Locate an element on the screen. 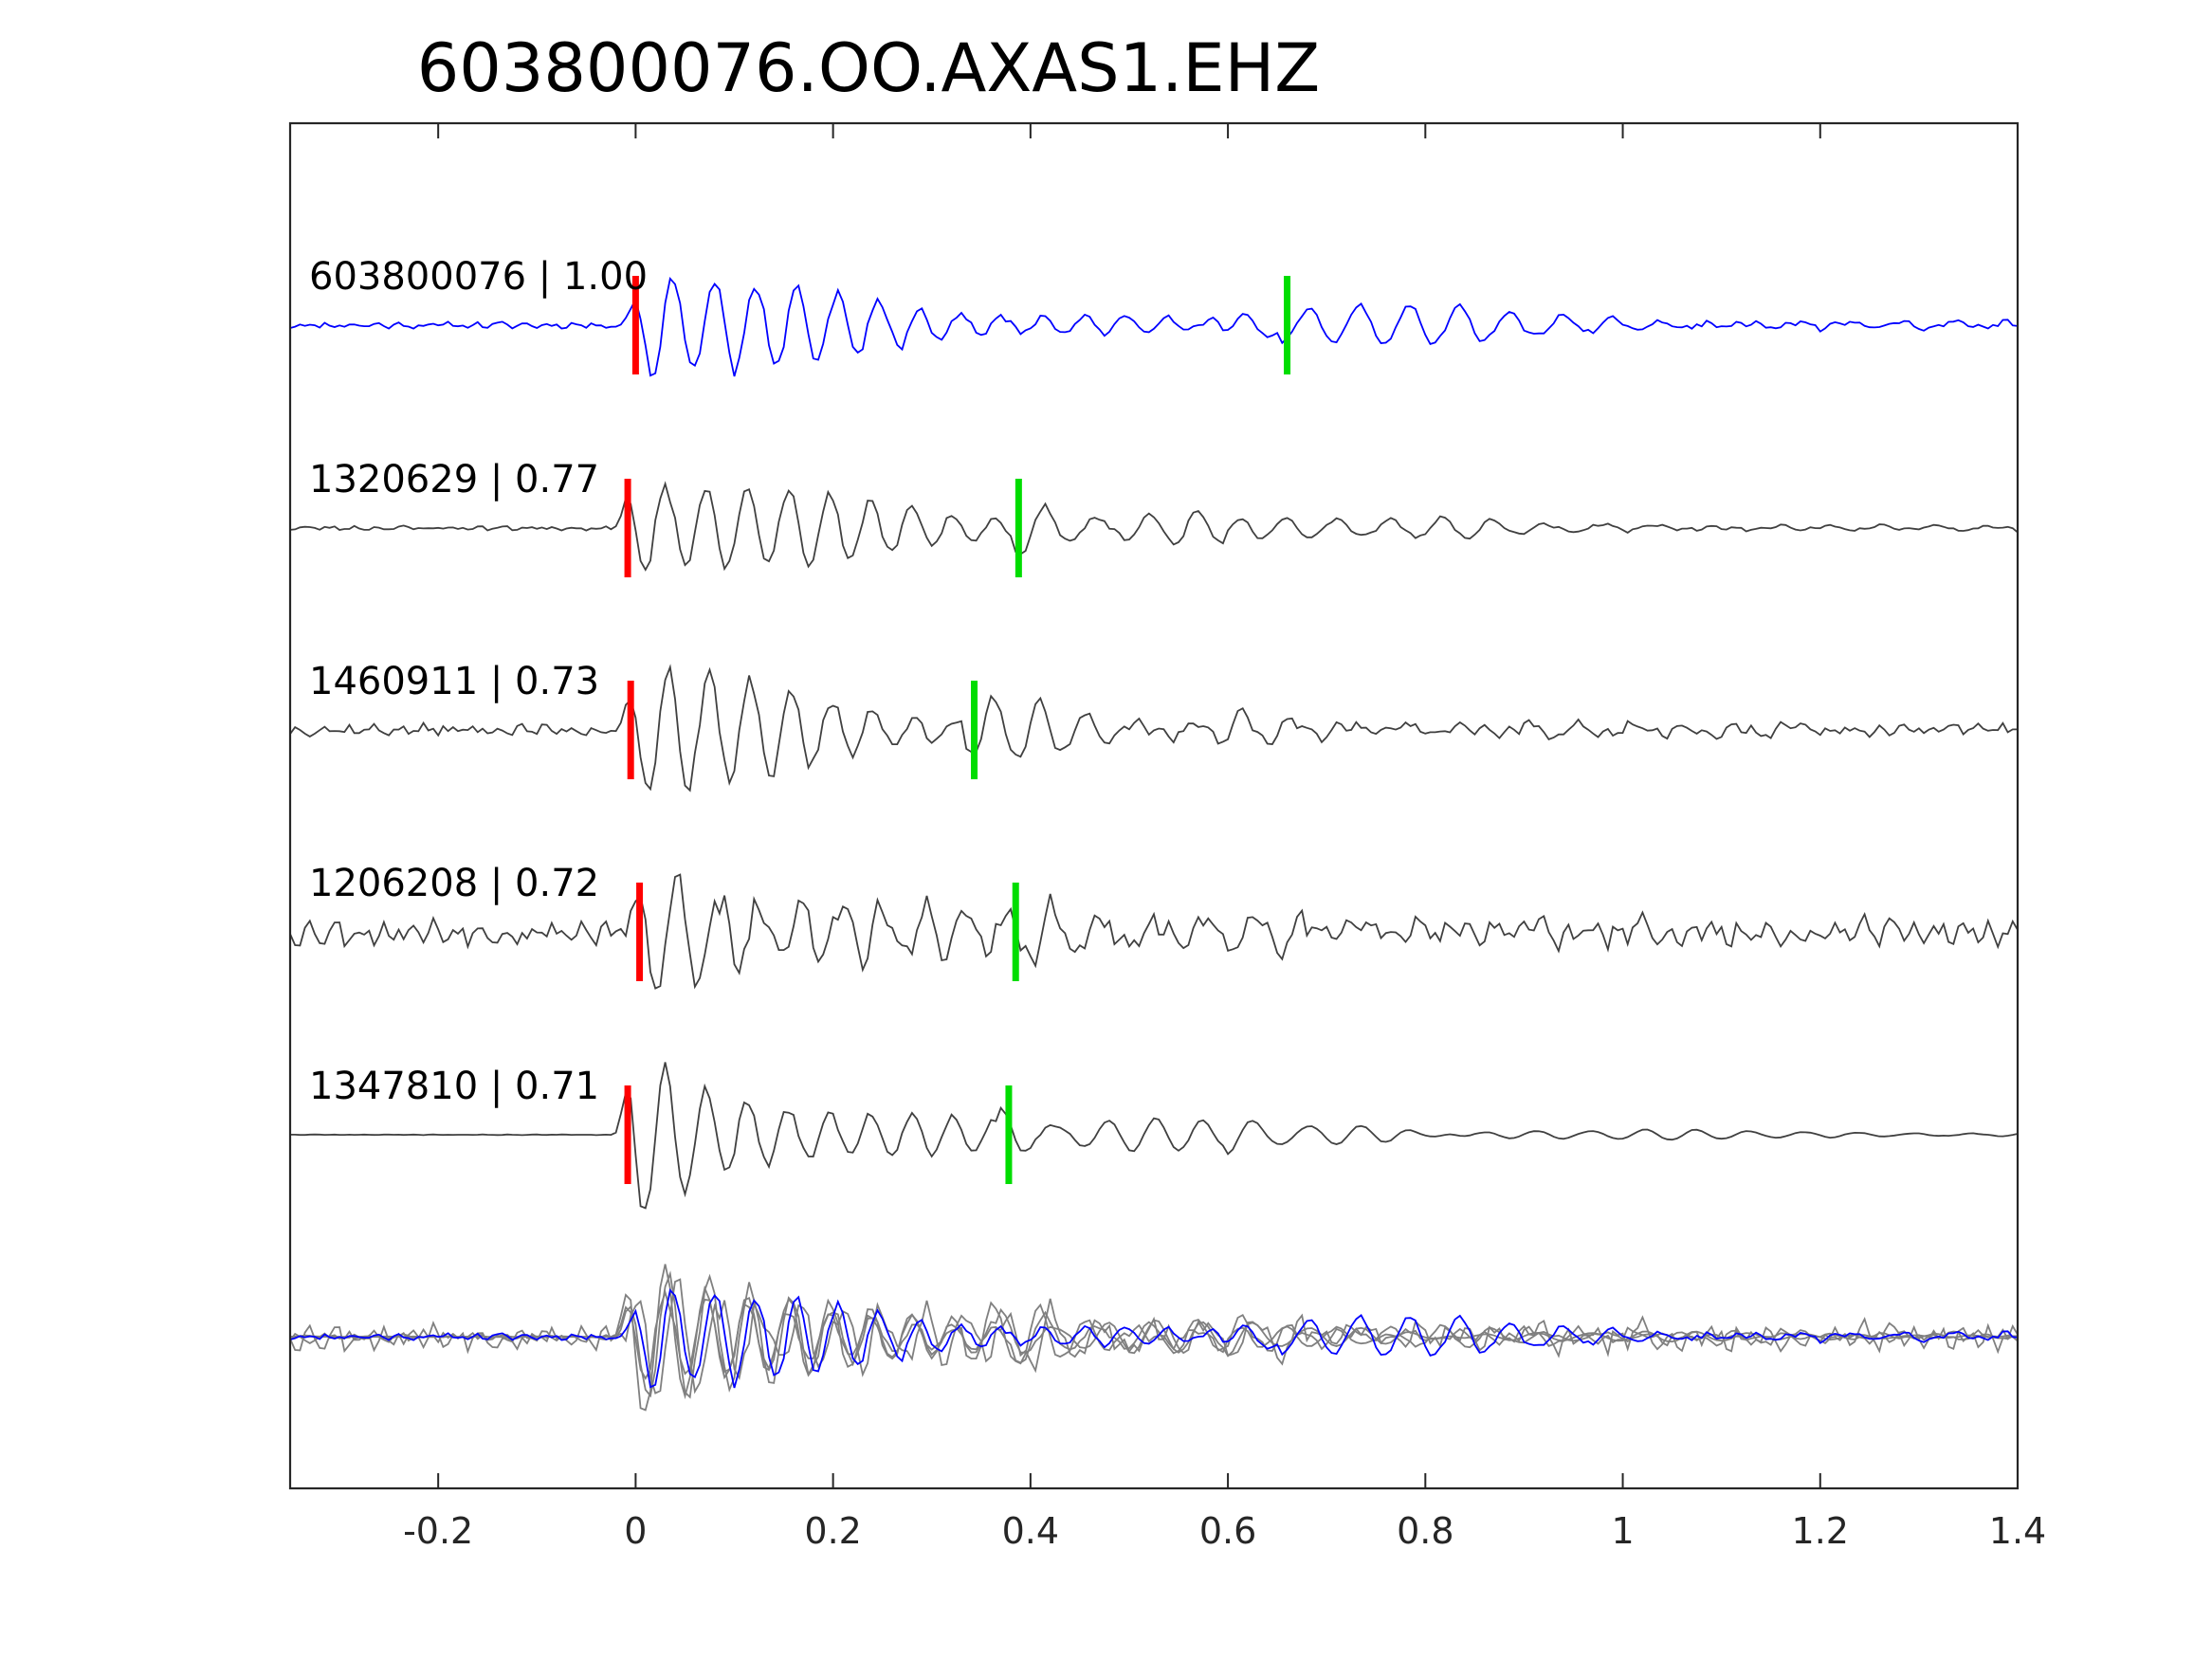 The height and width of the screenshot is (1659, 2212). x-tick-label: 0.6 is located at coordinates (1227, 1531).